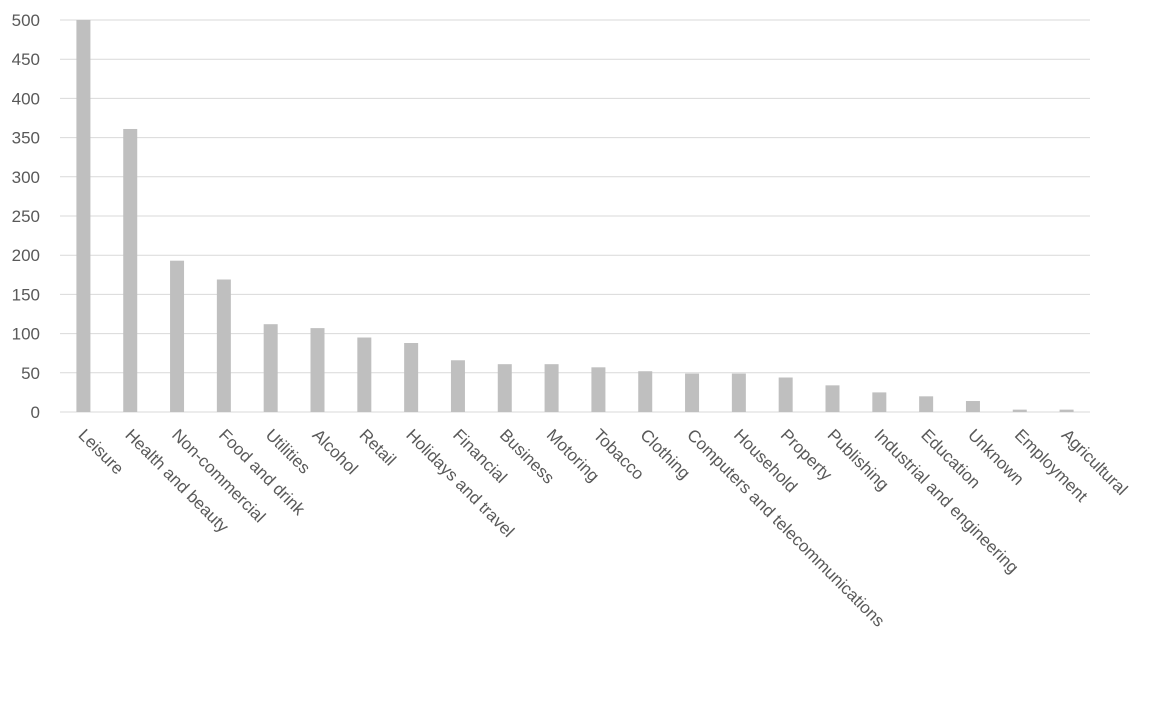 This screenshot has height=704, width=1163. Describe the element at coordinates (665, 454) in the screenshot. I see `x-tick-label: Clothing` at that location.